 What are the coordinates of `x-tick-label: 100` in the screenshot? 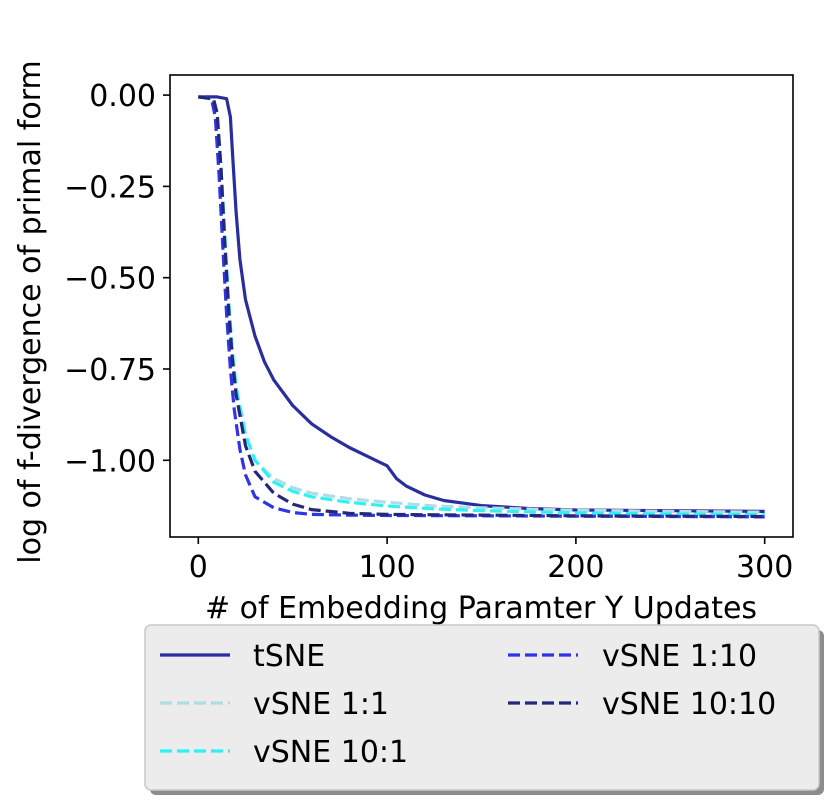 It's located at (386, 567).